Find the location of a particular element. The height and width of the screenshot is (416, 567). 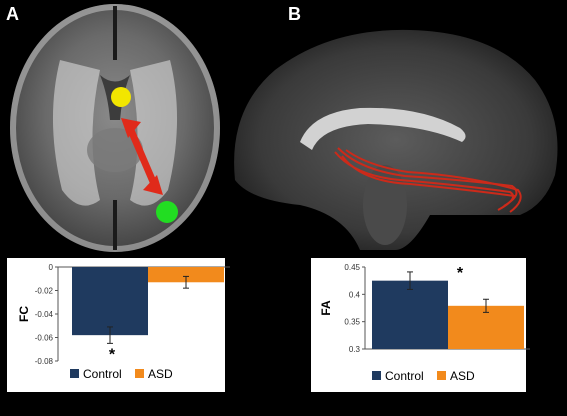

chart-b: 0.3 0.35 0.4 0.45 FA * Control ASD is located at coordinates (424, 323).